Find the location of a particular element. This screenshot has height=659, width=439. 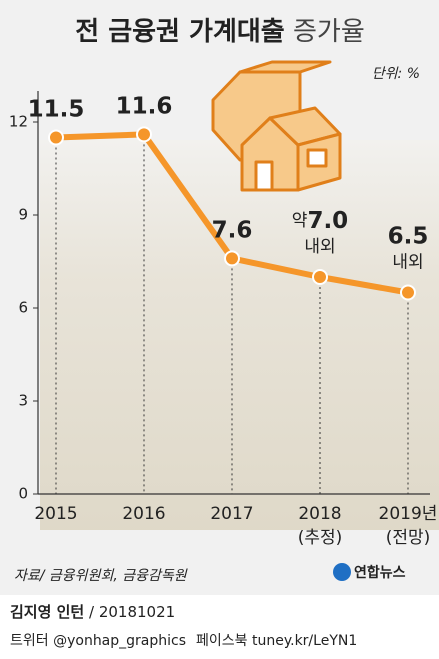

y-tick-label: 3 is located at coordinates (23, 401).